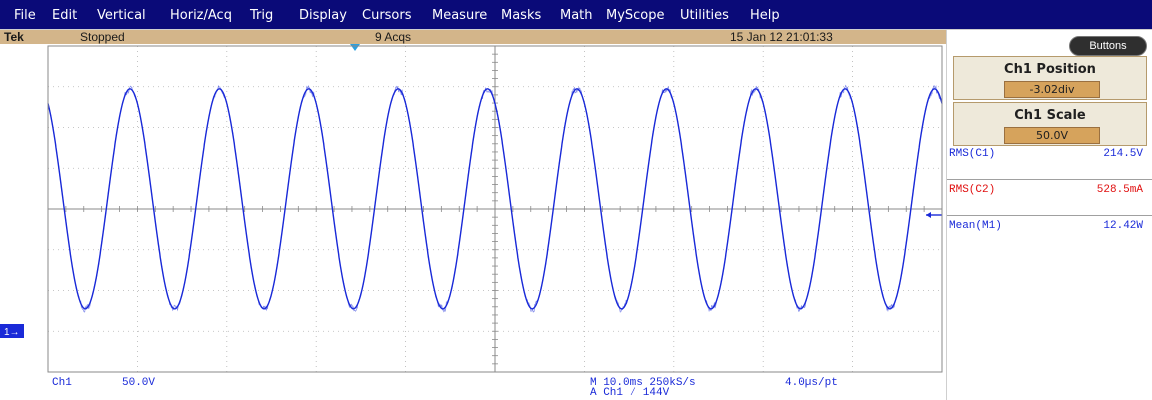 This screenshot has width=1152, height=400. I want to click on trigger-position-marker, so click(355, 47).